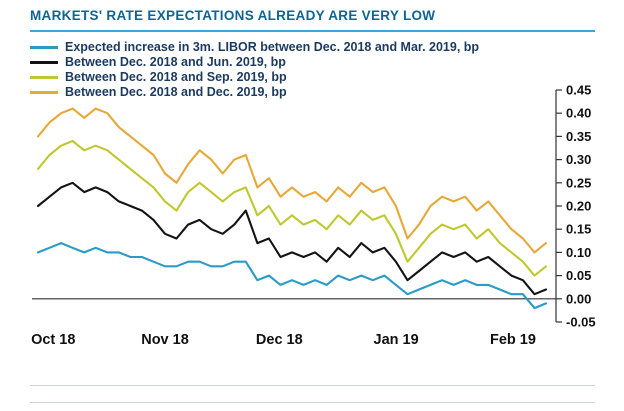  I want to click on y-tick-label: 0.35, so click(578, 136).